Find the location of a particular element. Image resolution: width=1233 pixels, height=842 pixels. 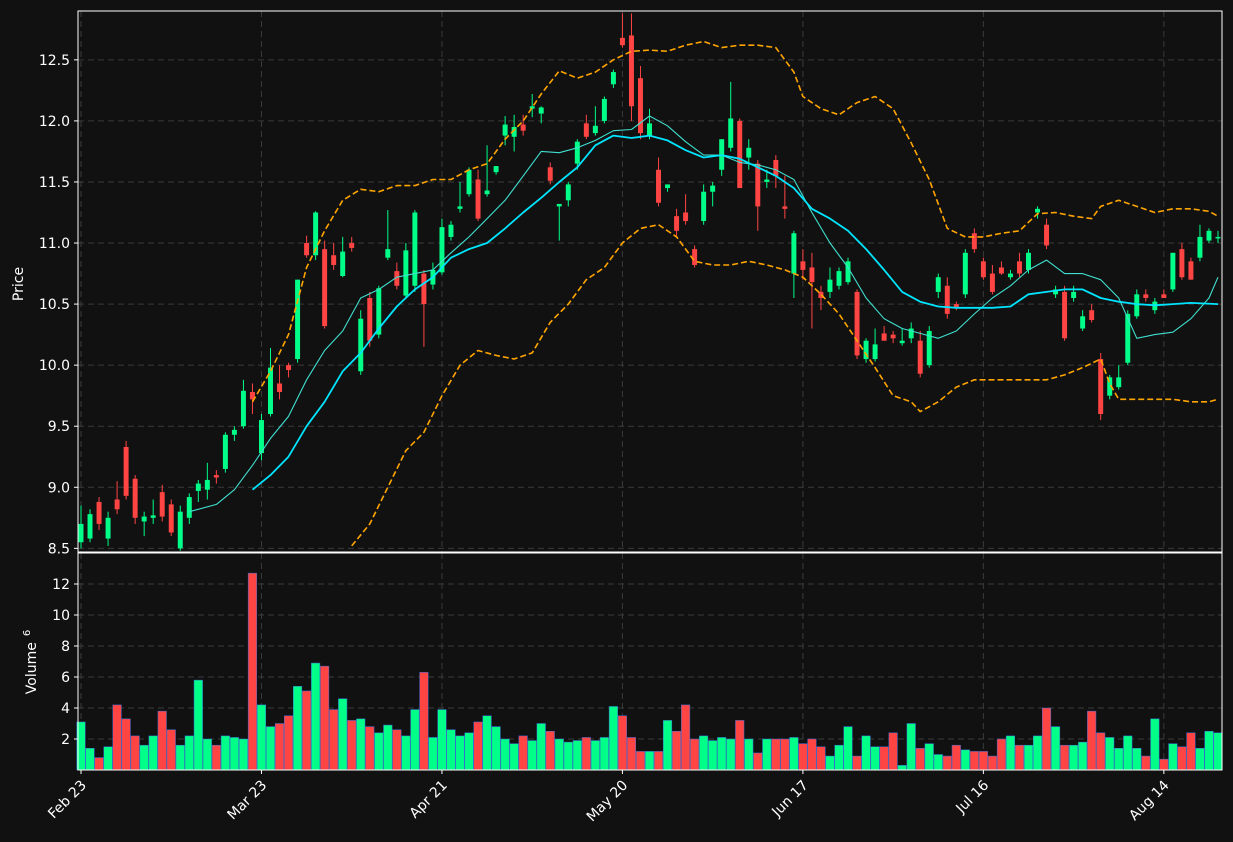

price-tick-label: 11.0 is located at coordinates (54, 244).